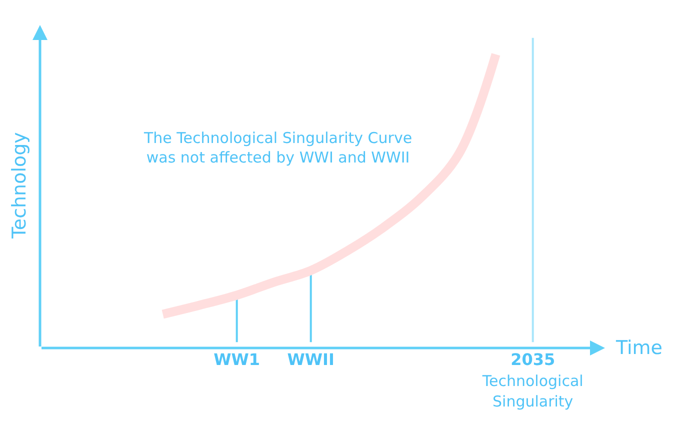  What do you see at coordinates (19, 186) in the screenshot?
I see `y-axis-title: Technology` at bounding box center [19, 186].